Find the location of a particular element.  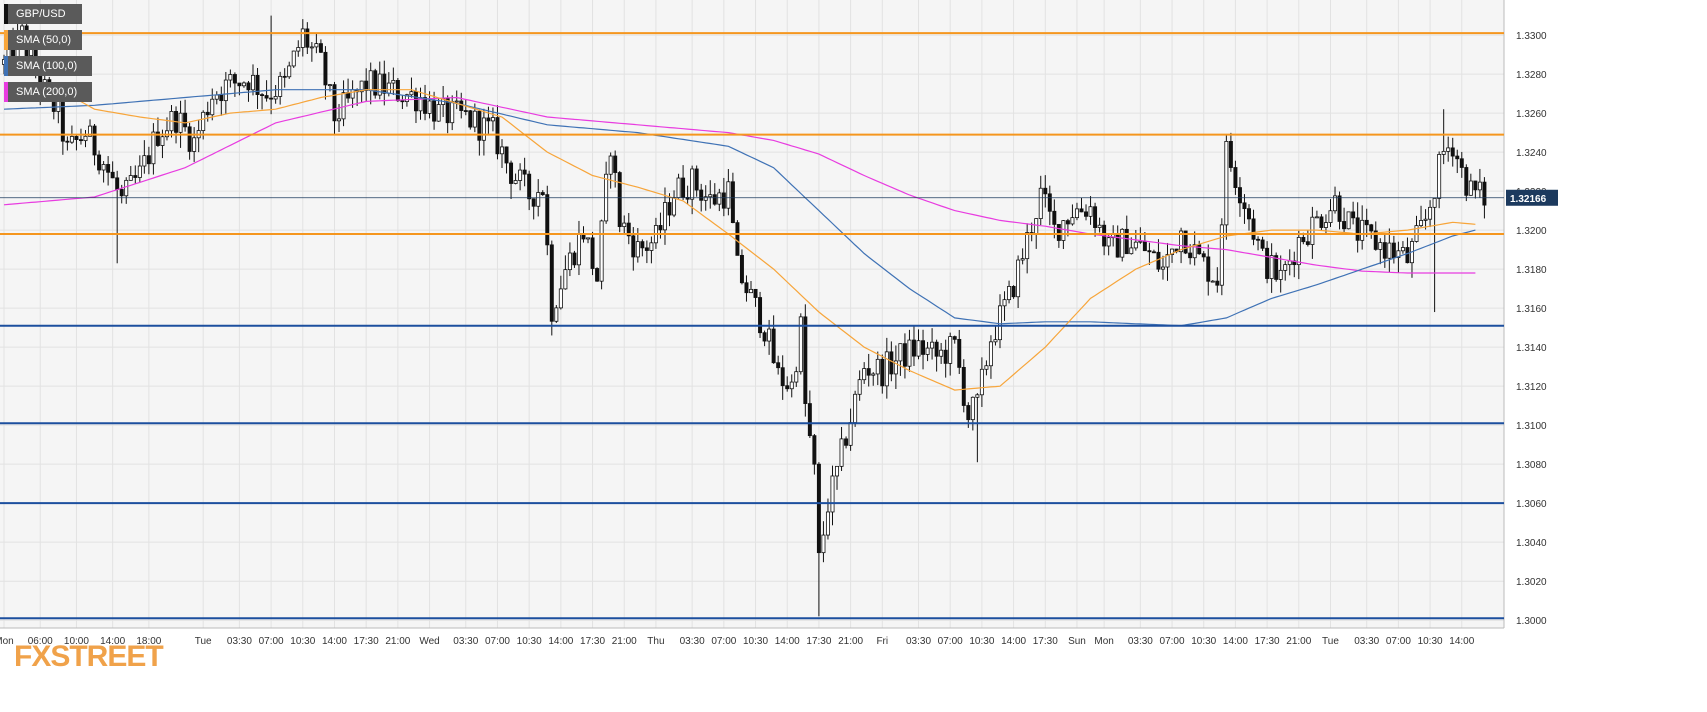

legend-sma100-swatch is located at coordinates (6, 66).